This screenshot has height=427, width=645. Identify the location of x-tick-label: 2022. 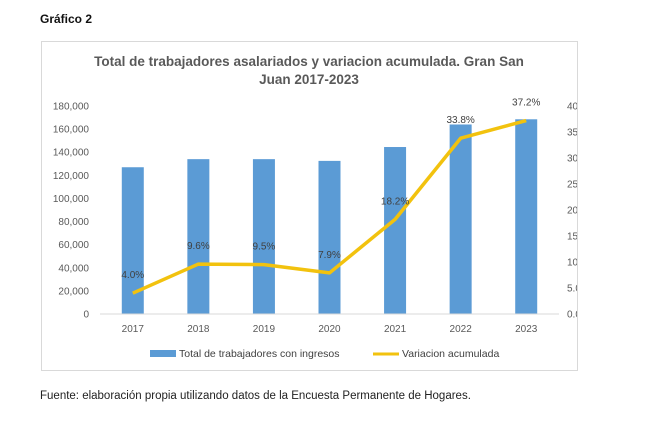
(461, 329).